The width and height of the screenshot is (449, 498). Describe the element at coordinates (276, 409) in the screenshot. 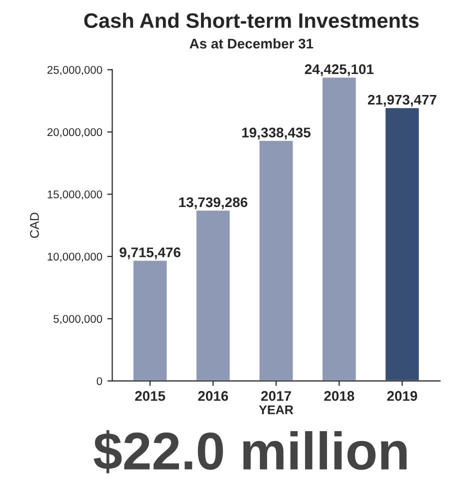

I see `x-axis-title: YEAR` at that location.